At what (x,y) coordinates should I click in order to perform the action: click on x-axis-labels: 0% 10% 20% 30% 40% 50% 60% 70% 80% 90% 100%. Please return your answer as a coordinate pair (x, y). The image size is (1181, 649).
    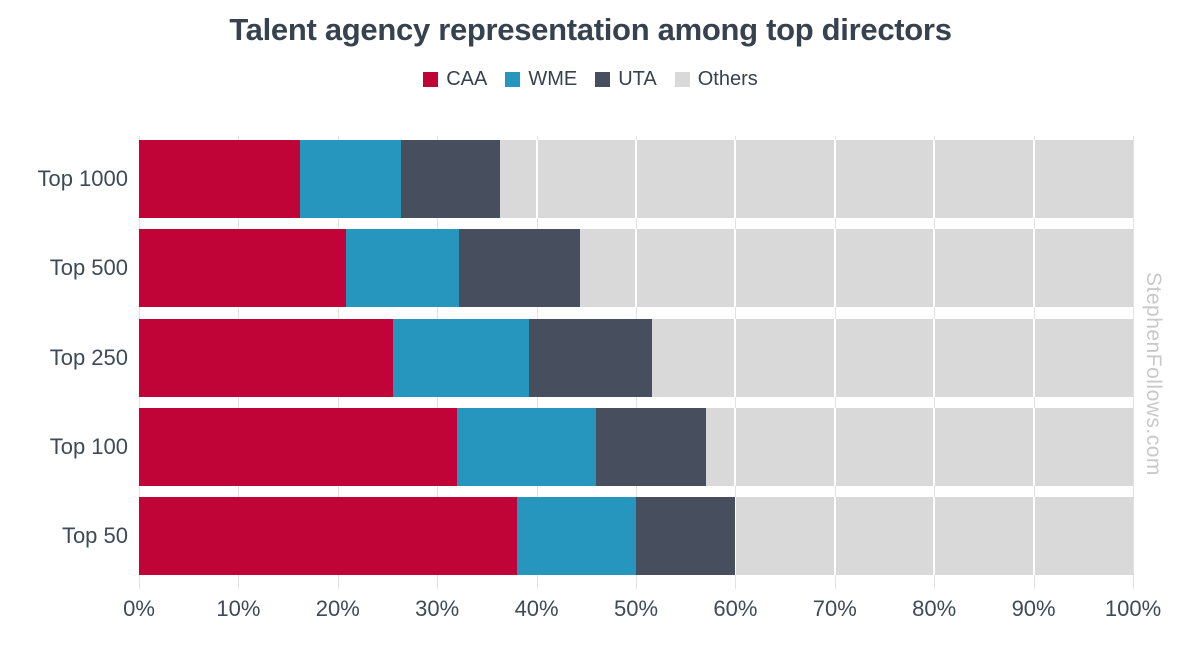
    Looking at the image, I should click on (642, 611).